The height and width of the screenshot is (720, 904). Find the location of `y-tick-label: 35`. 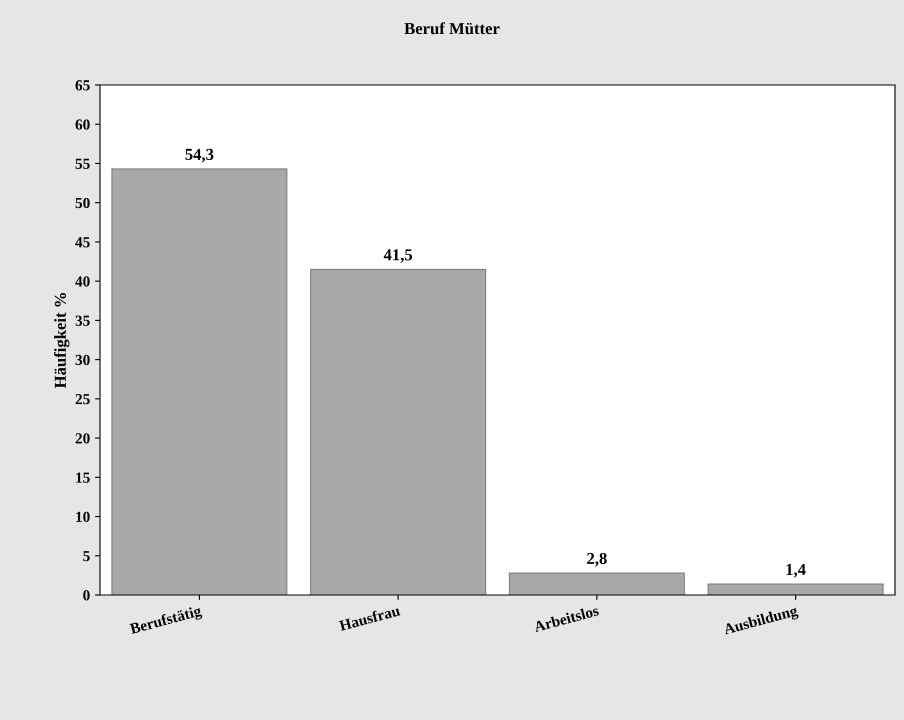

y-tick-label: 35 is located at coordinates (83, 321).